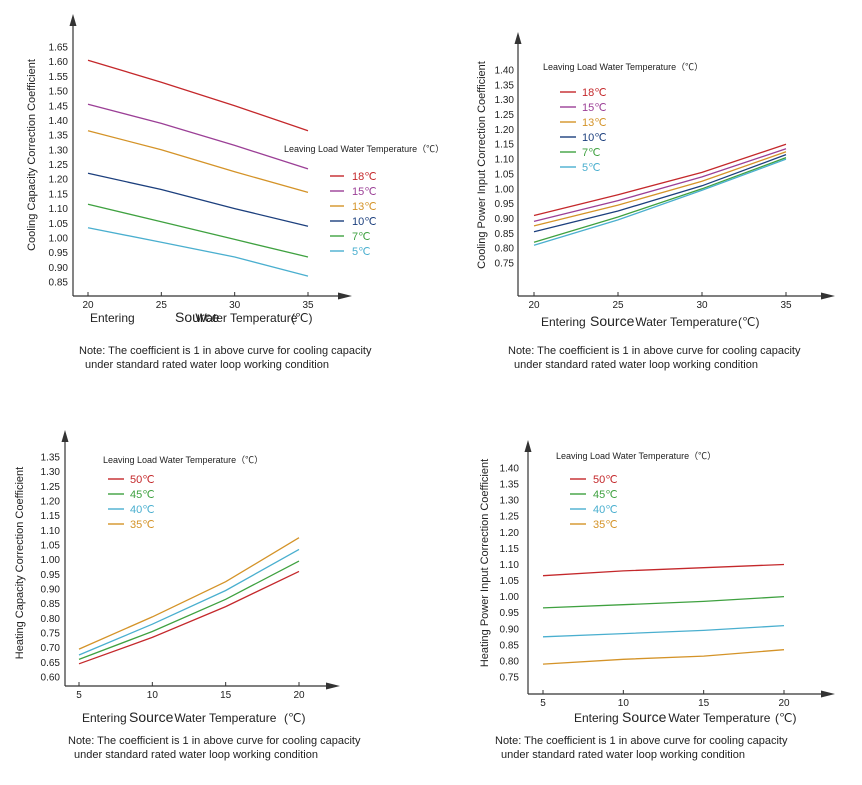 This screenshot has width=862, height=785. I want to click on legend-label: 40℃, so click(142, 510).